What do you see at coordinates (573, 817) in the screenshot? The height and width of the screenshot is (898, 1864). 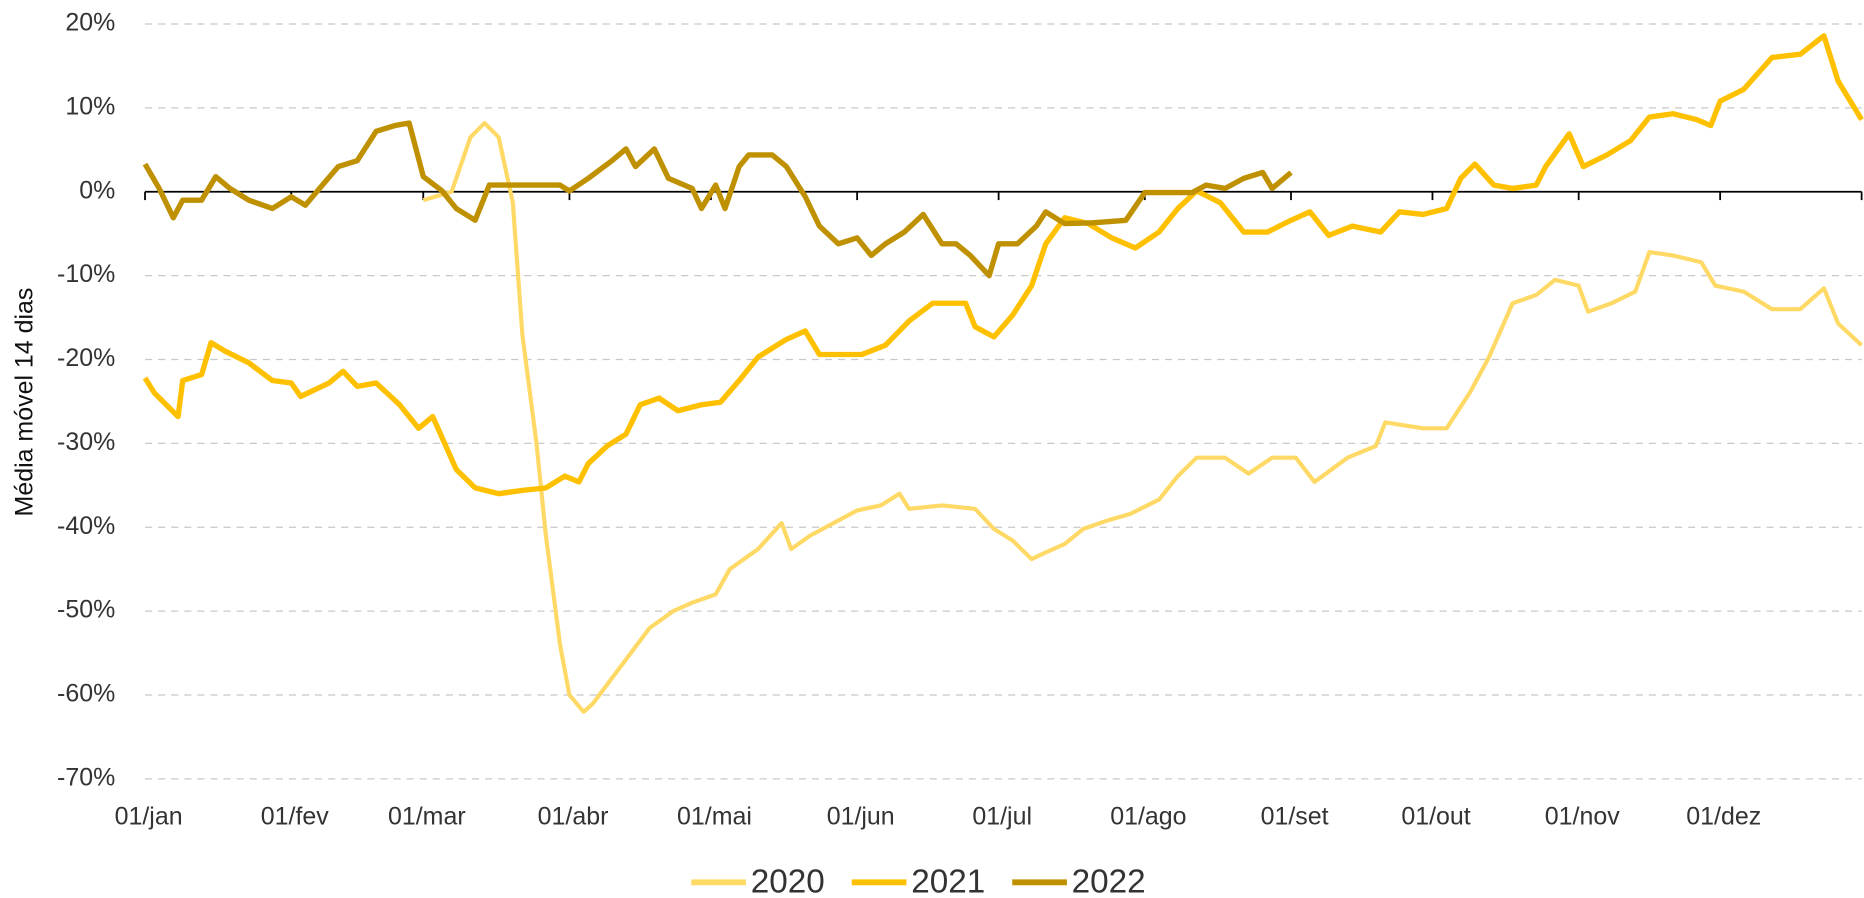 I see `x-tick-label: 01/abr` at bounding box center [573, 817].